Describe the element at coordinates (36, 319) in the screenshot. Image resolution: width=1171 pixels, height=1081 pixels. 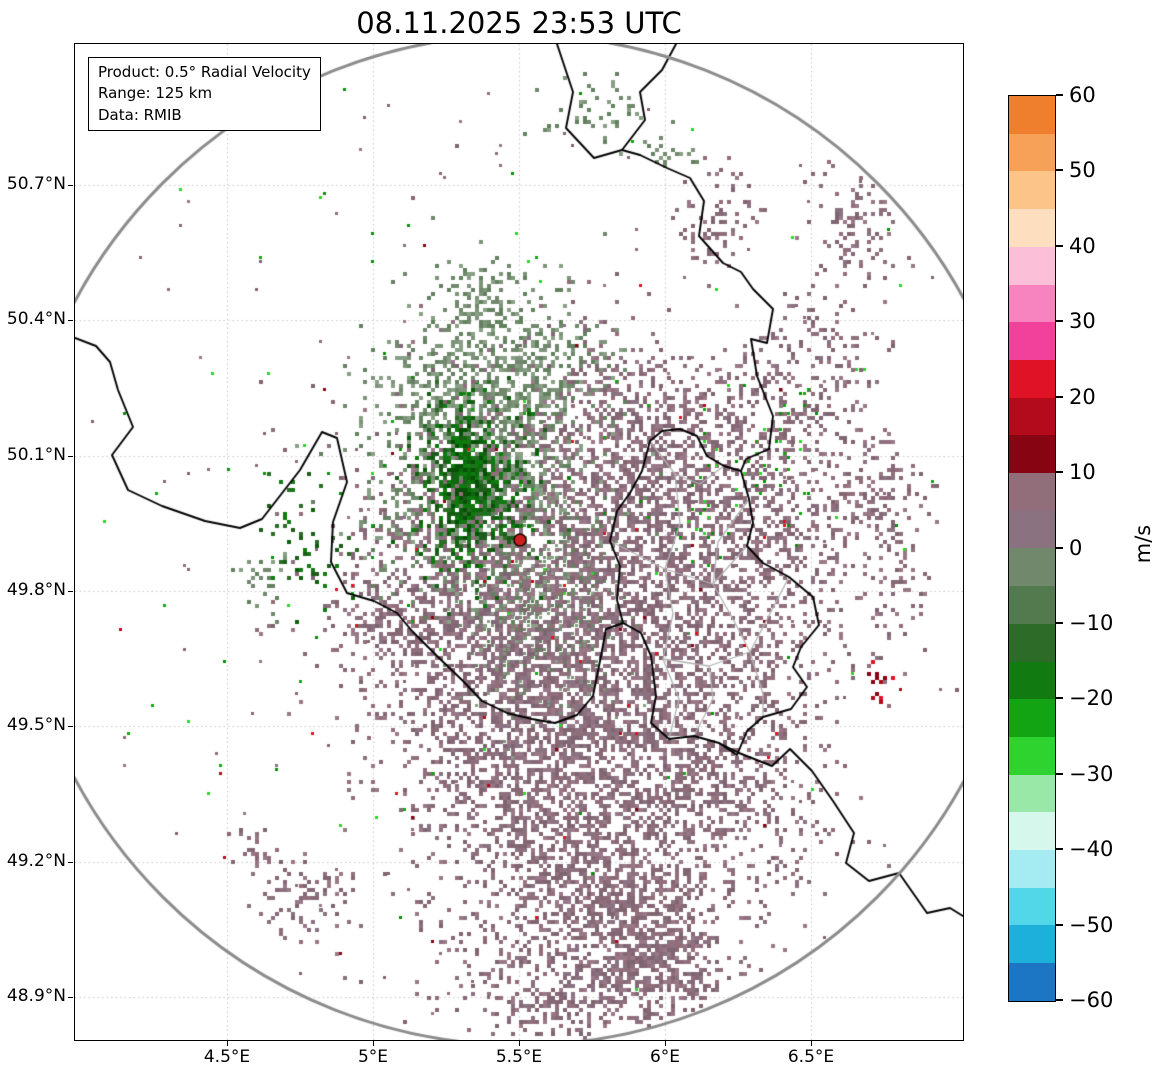
I see `y-tick-label: 50.4°N` at that location.